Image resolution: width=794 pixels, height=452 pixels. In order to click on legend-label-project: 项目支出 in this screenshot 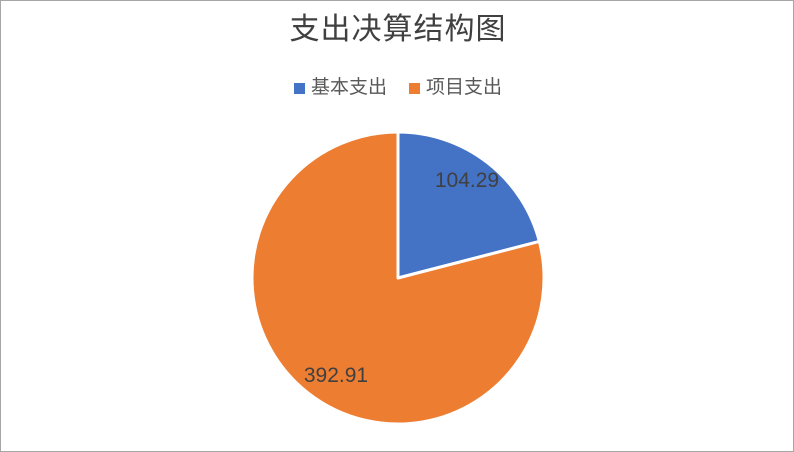, I will do `click(464, 87)`.